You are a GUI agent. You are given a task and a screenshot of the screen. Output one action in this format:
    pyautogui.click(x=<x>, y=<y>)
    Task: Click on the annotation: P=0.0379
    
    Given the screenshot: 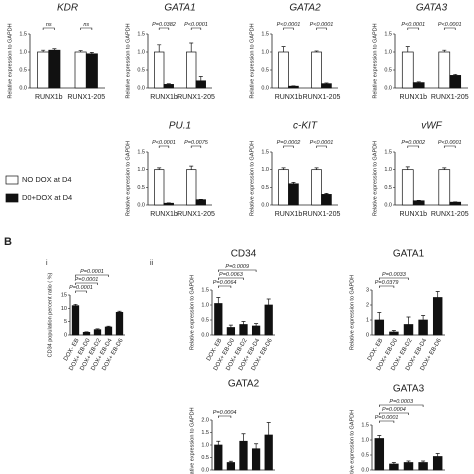 What is the action you would take?
    pyautogui.click(x=387, y=283)
    